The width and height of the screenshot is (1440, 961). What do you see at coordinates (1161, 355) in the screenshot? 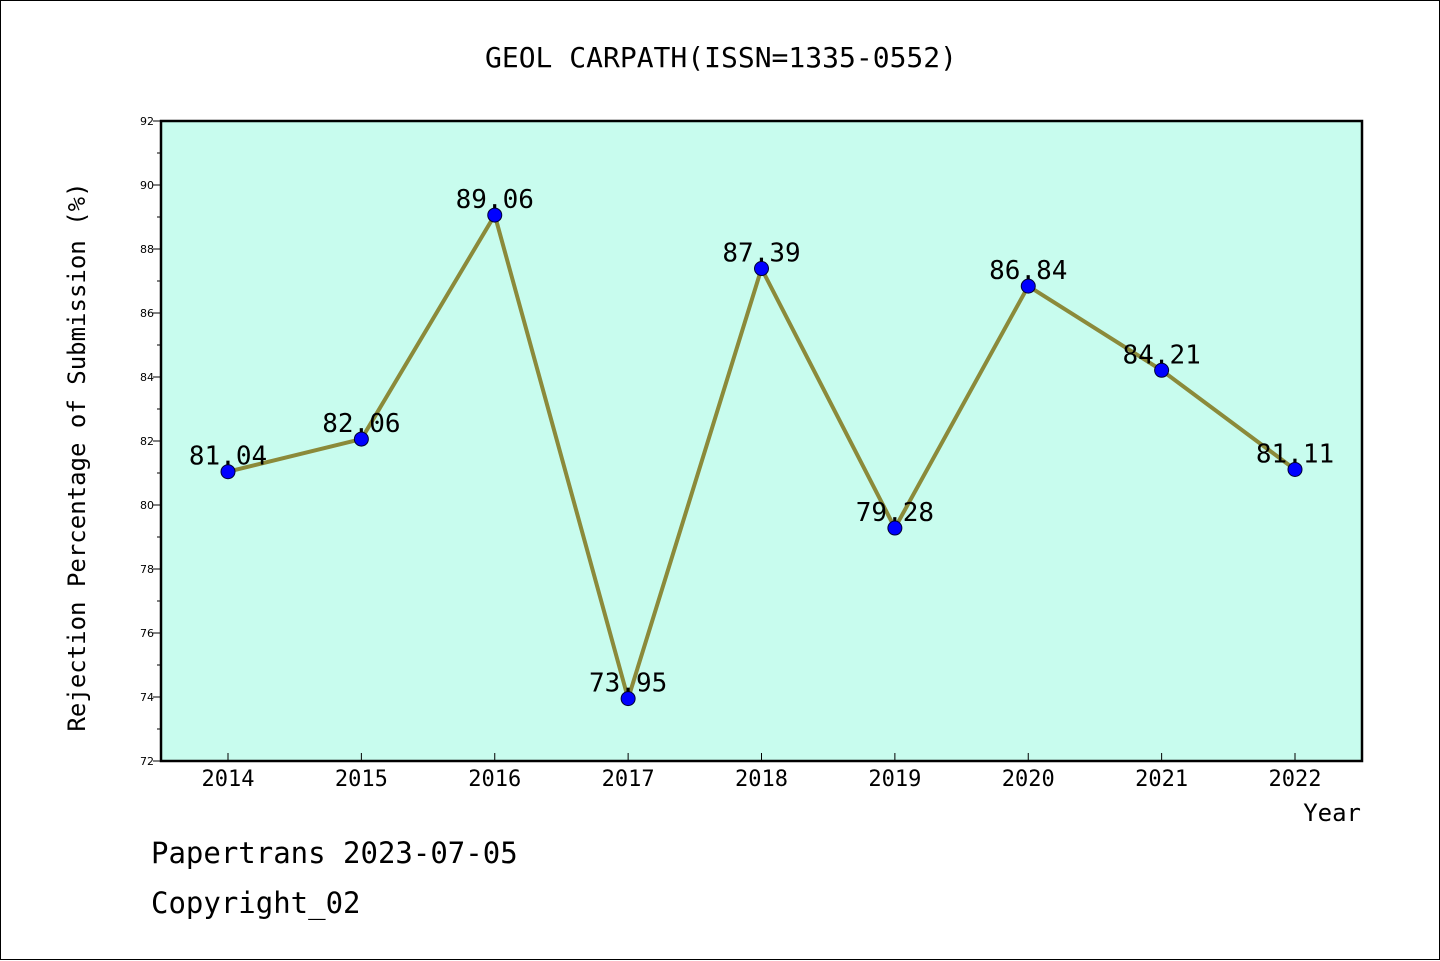
I see `data-label: 84.21` at bounding box center [1161, 355].